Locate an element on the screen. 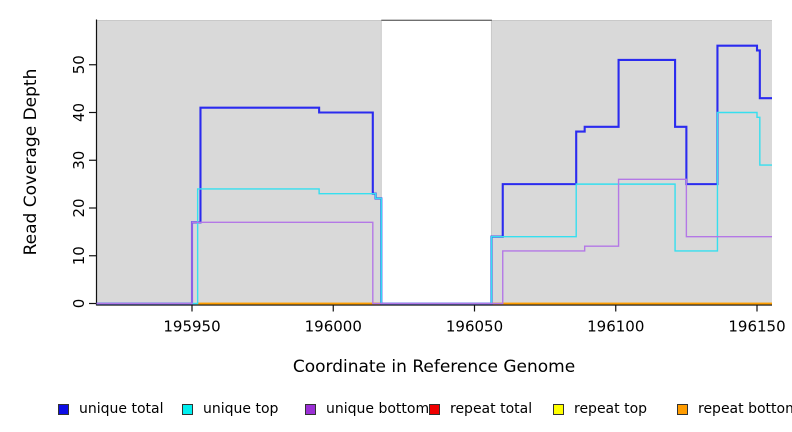 This screenshot has height=432, width=792. legend-swatch-unique-bottom is located at coordinates (310, 409).